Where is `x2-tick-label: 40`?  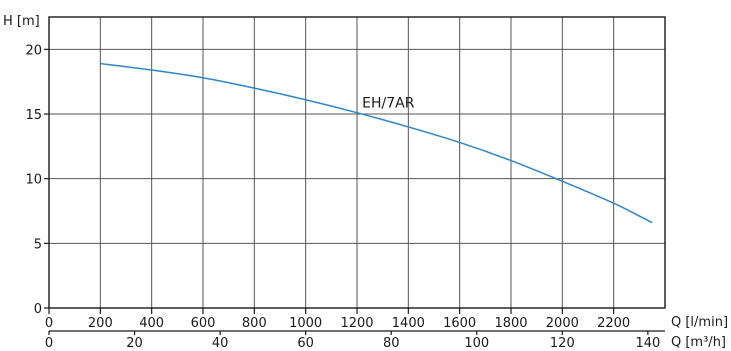 x2-tick-label: 40 is located at coordinates (220, 343).